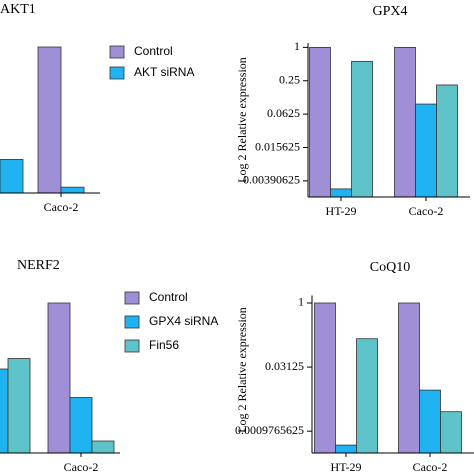  Describe the element at coordinates (38, 265) in the screenshot. I see `chart-title: NERF2` at that location.